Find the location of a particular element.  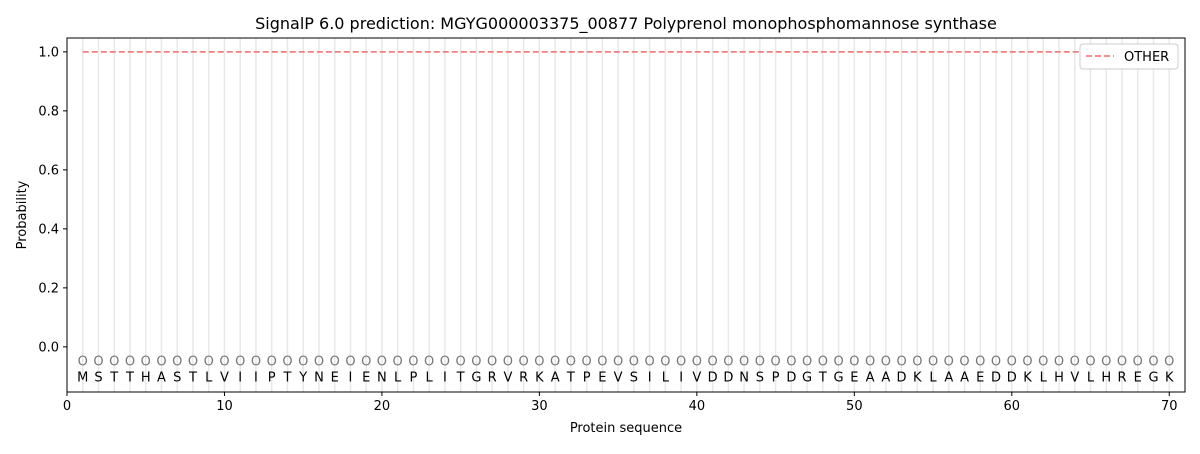

y-tick-label: 0.8 is located at coordinates (48, 111).